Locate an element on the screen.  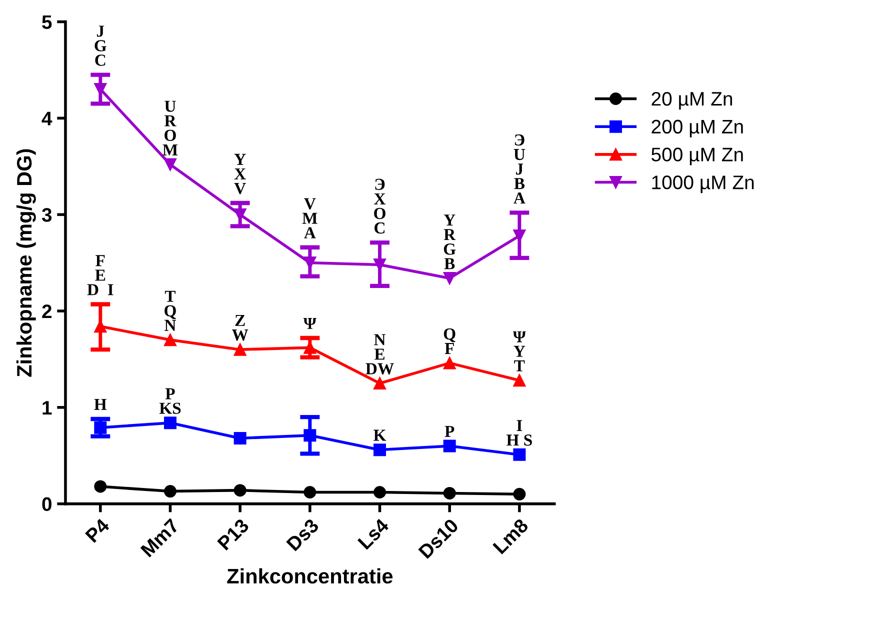
x-axis-title: Zinkconcentratie is located at coordinates (310, 576).